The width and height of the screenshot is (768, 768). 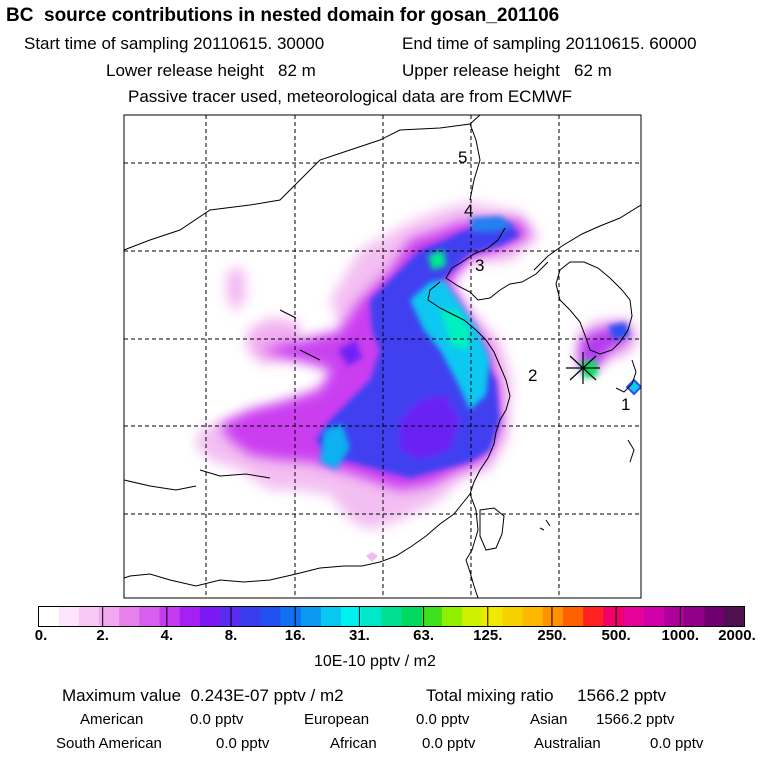 I want to click on colorbar-units: 10E-10 pptv / m2, so click(x=375, y=661).